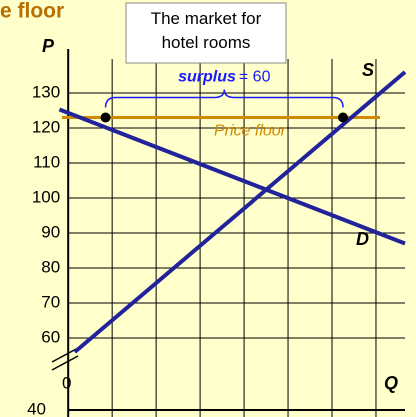 The image size is (416, 417). What do you see at coordinates (36, 408) in the screenshot?
I see `break-label: 40` at bounding box center [36, 408].